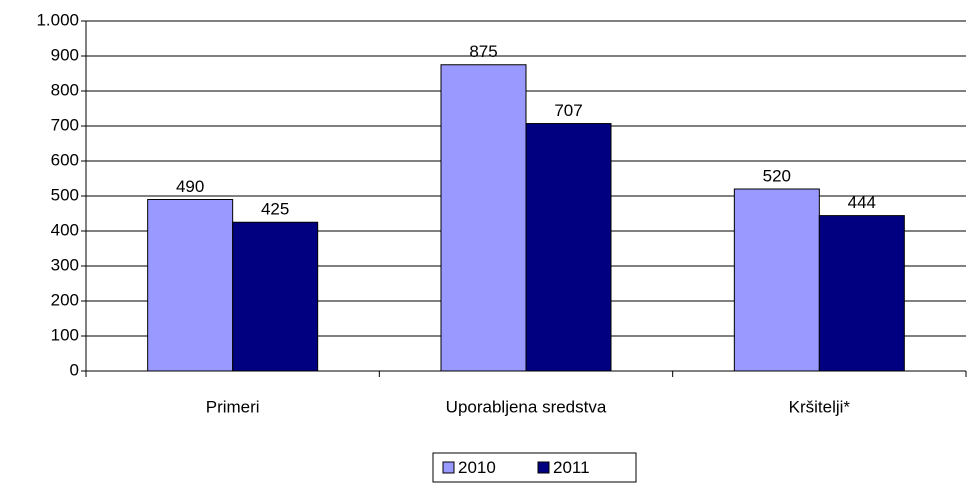  Describe the element at coordinates (65, 264) in the screenshot. I see `y-tick-label: 300` at that location.